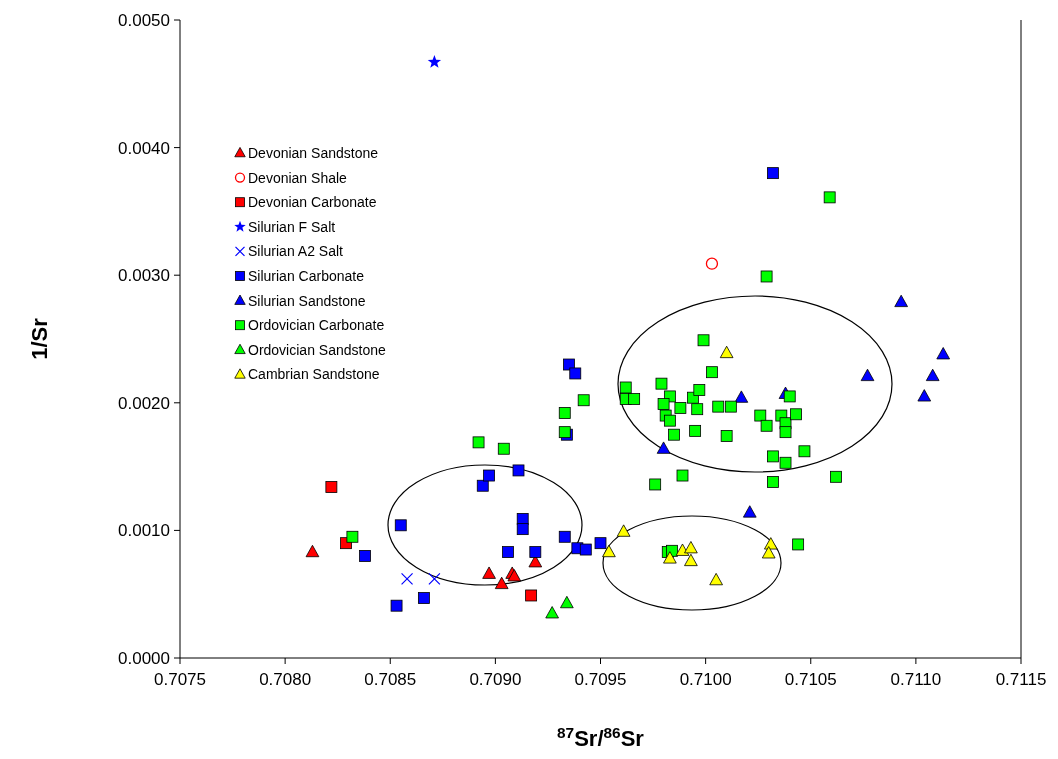  What do you see at coordinates (144, 20) in the screenshot?
I see `y-tick-label: 0.0050` at bounding box center [144, 20].